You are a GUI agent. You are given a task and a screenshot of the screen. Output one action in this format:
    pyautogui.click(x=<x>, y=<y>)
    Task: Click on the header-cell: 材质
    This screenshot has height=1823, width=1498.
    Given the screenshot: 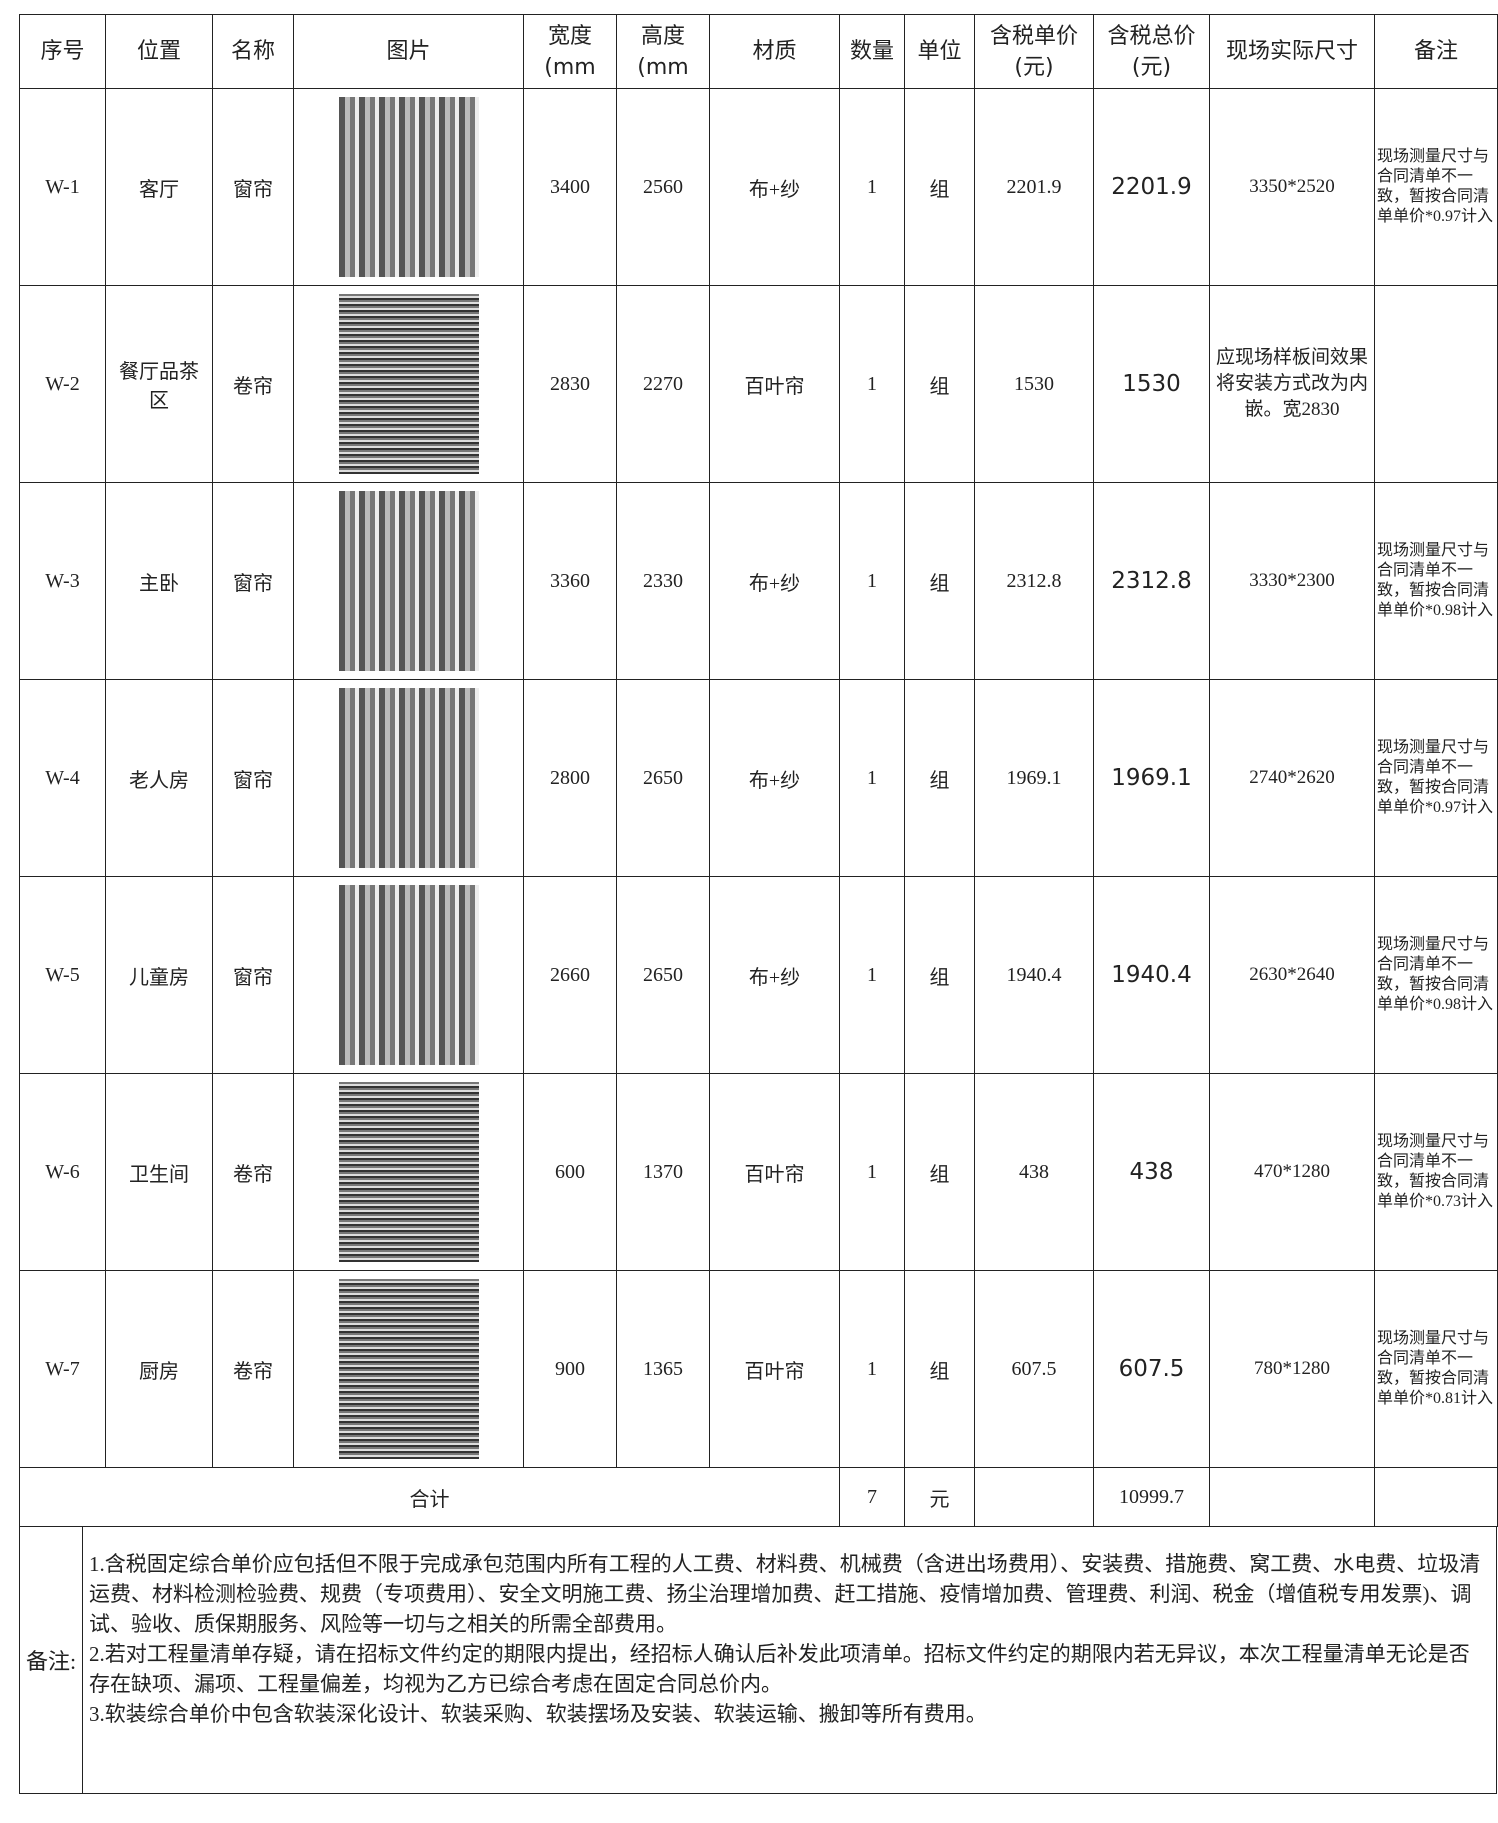 What is the action you would take?
    pyautogui.click(x=774, y=51)
    